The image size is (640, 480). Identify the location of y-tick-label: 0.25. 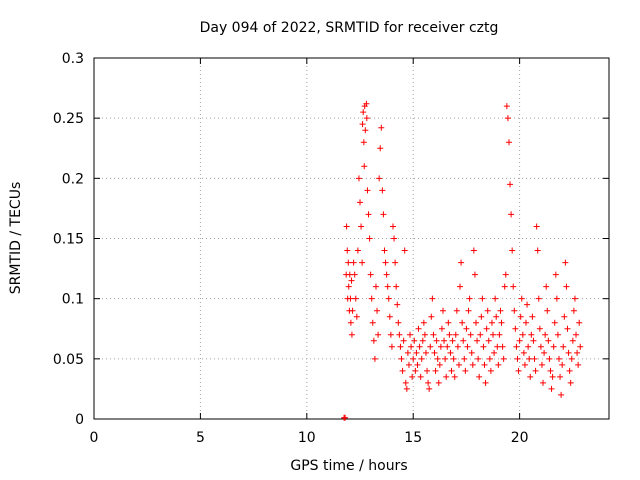
(68, 119).